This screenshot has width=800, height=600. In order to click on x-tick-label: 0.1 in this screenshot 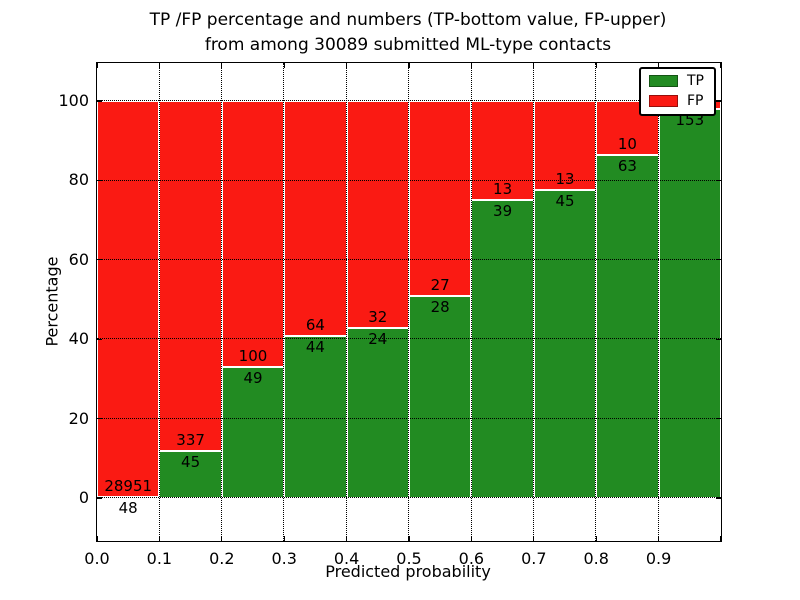, I will do `click(159, 558)`.